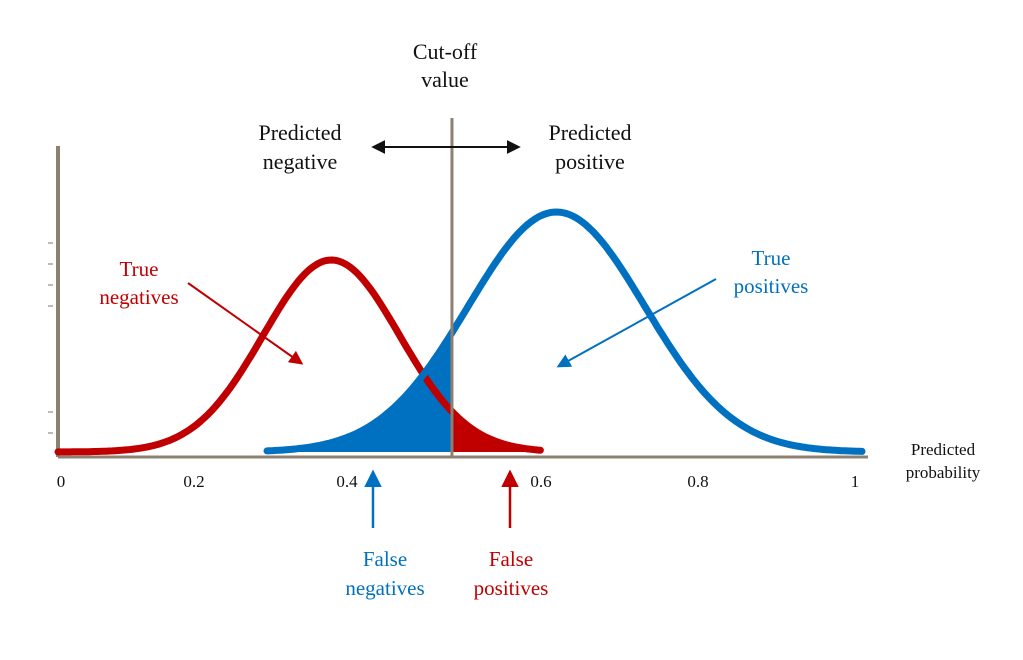 The width and height of the screenshot is (1023, 660). What do you see at coordinates (943, 449) in the screenshot?
I see `x-axis-label-line1: Predicted` at bounding box center [943, 449].